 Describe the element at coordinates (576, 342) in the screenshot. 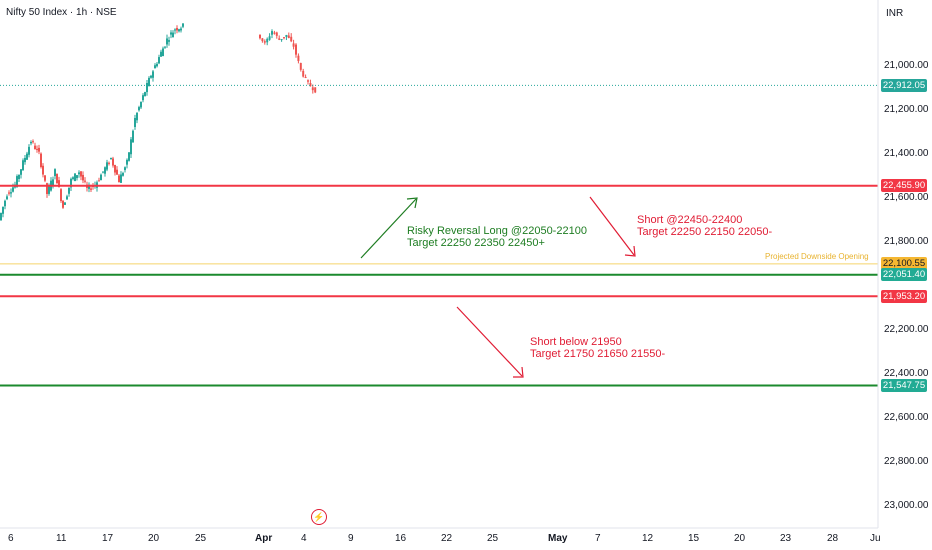

I see `short-annotation-2-line1: Short below 21950` at that location.